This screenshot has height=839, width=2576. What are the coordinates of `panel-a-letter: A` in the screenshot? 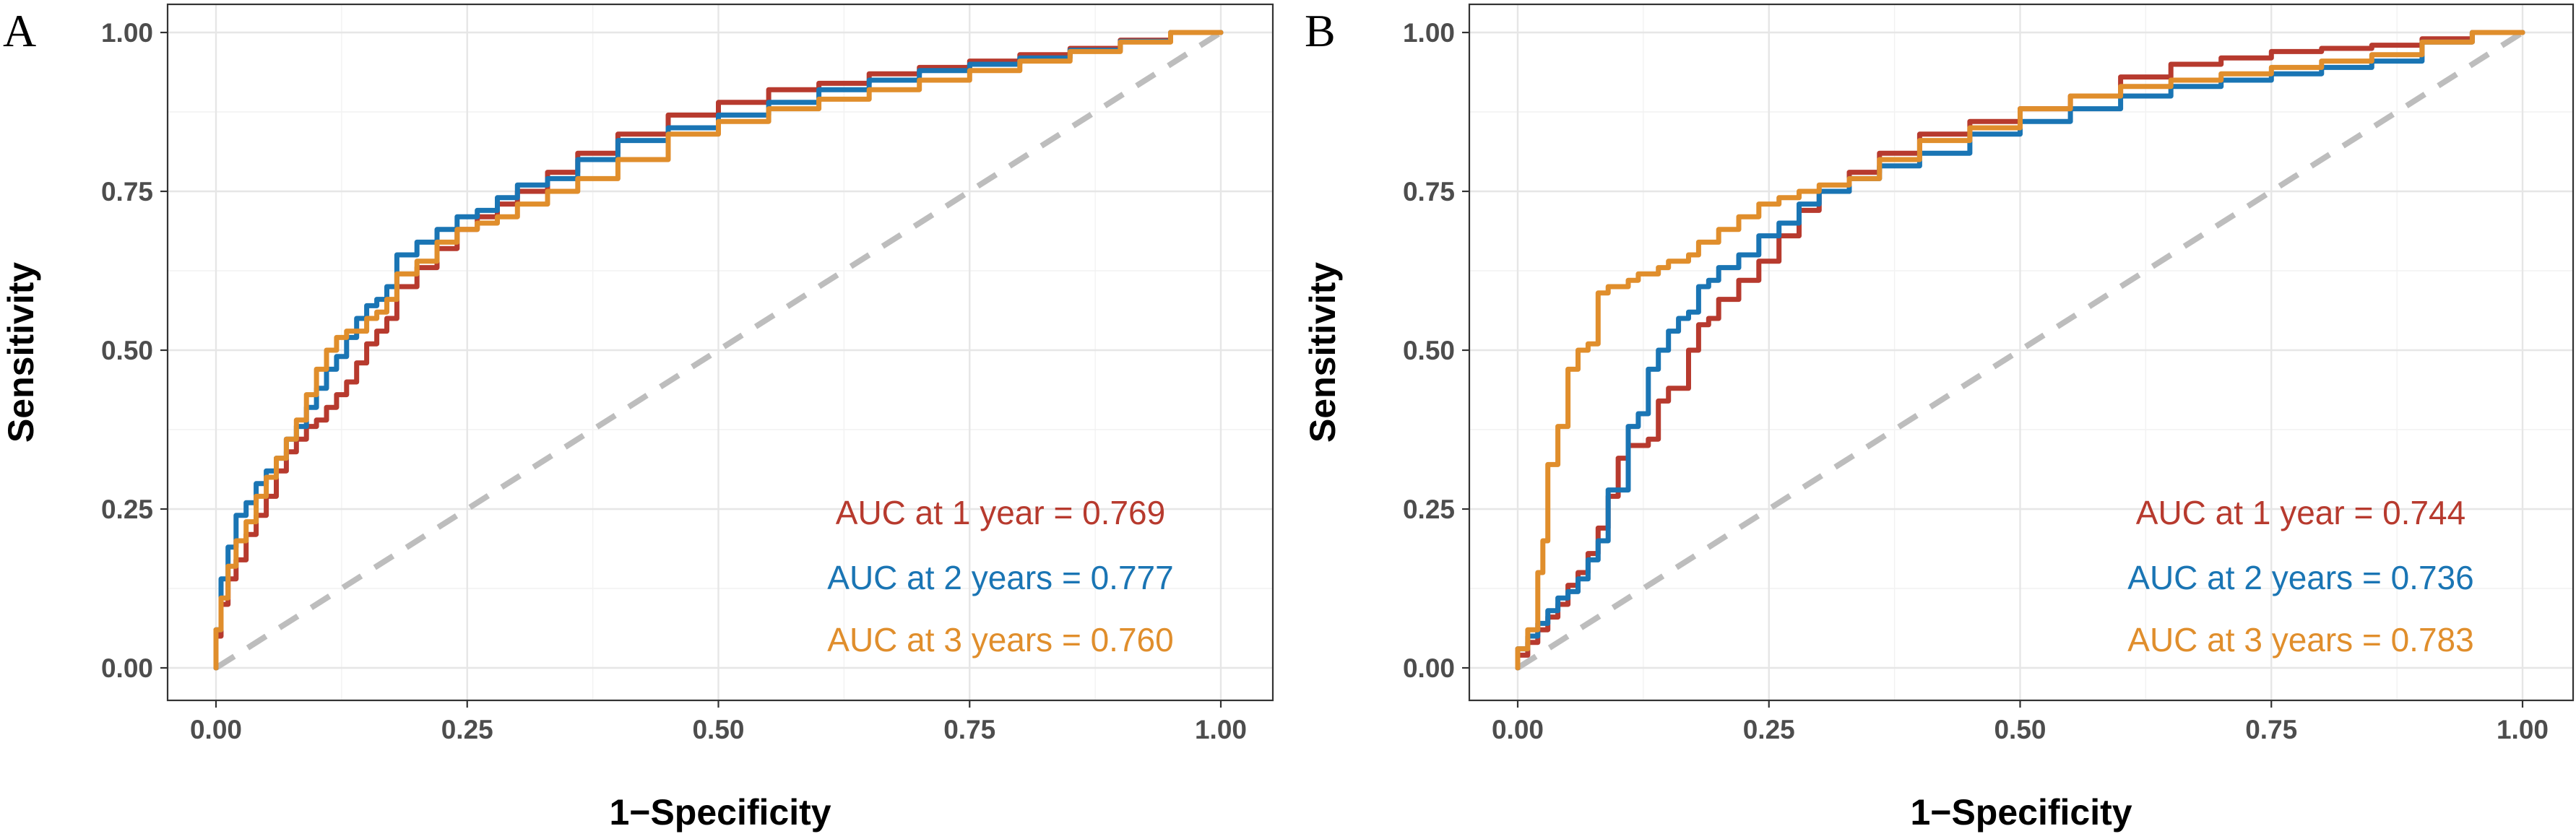 It's located at (20, 30).